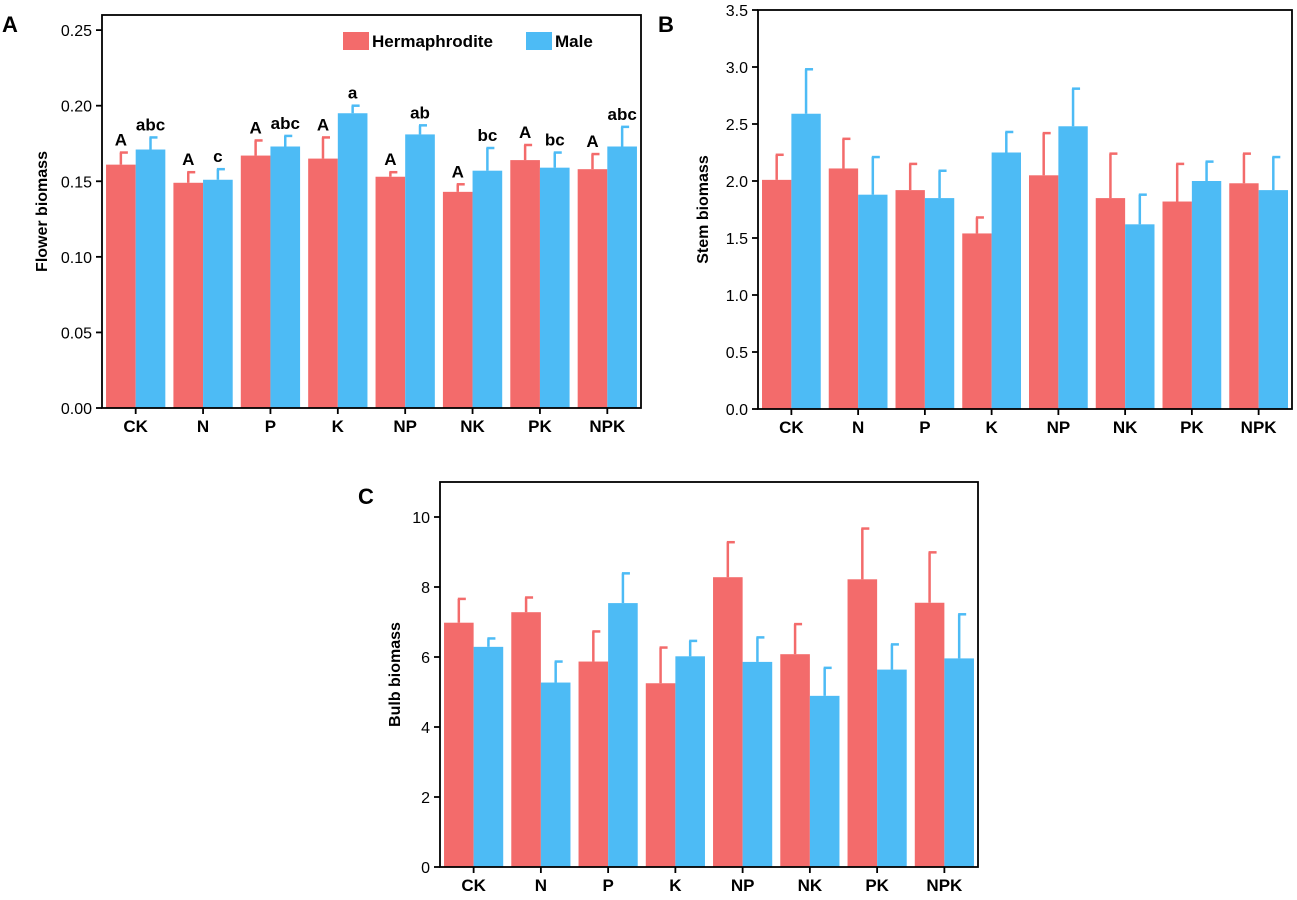  What do you see at coordinates (843, 288) in the screenshot?
I see `bar-b-herm-n` at bounding box center [843, 288].